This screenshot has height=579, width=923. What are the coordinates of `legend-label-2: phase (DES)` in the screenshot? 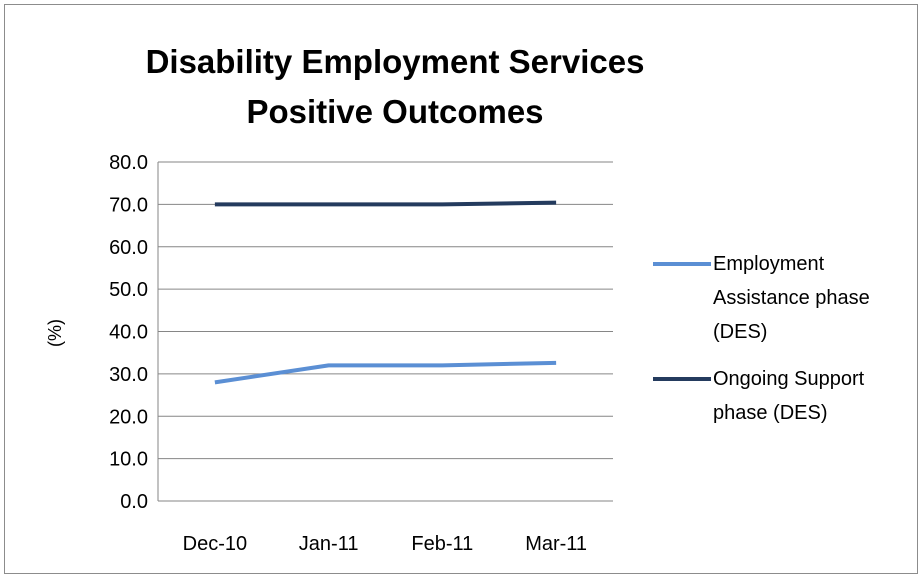 It's located at (770, 413).